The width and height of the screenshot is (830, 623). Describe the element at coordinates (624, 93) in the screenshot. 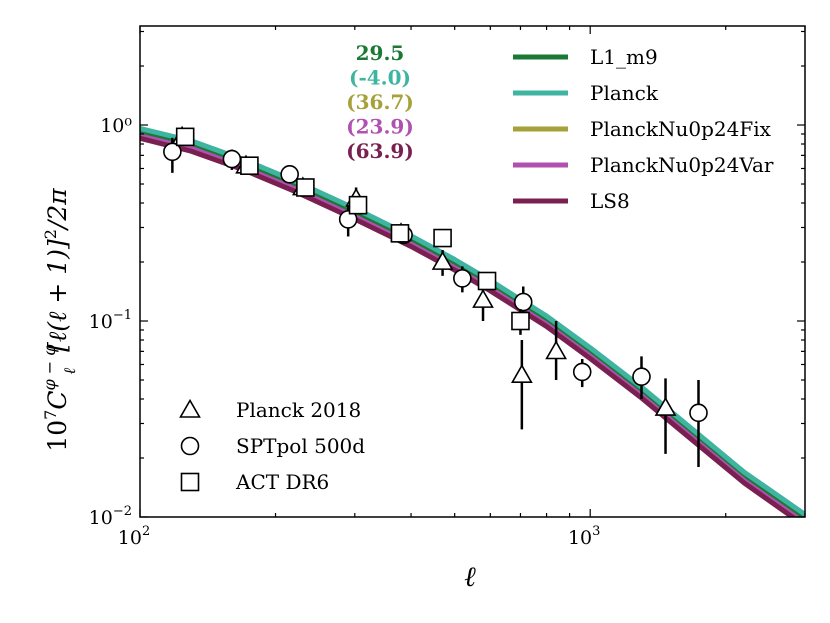

I see `legend-label: Planck` at that location.